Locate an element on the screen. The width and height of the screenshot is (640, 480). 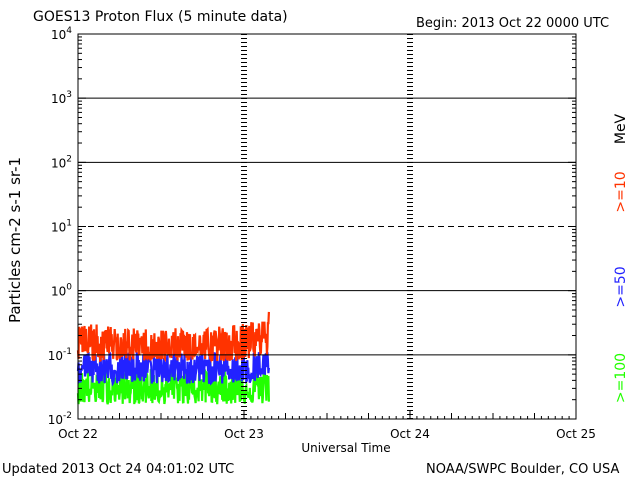
y-tick-label: 10⁻¹ is located at coordinates (60, 355).